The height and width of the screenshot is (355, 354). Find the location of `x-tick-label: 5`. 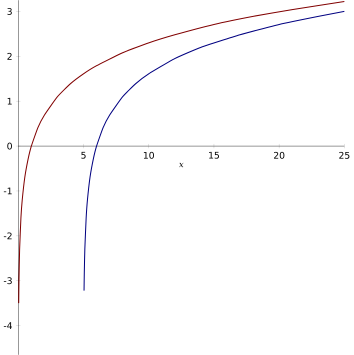

x-tick-label: 5 is located at coordinates (84, 155).